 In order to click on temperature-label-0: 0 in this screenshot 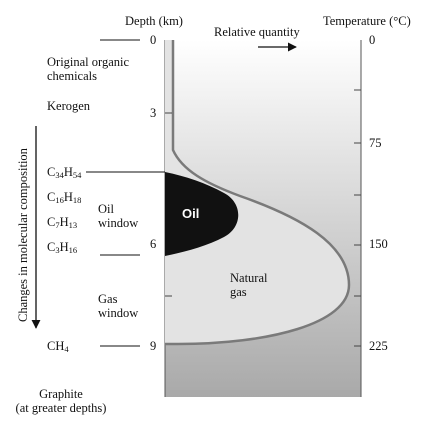, I will do `click(372, 40)`.